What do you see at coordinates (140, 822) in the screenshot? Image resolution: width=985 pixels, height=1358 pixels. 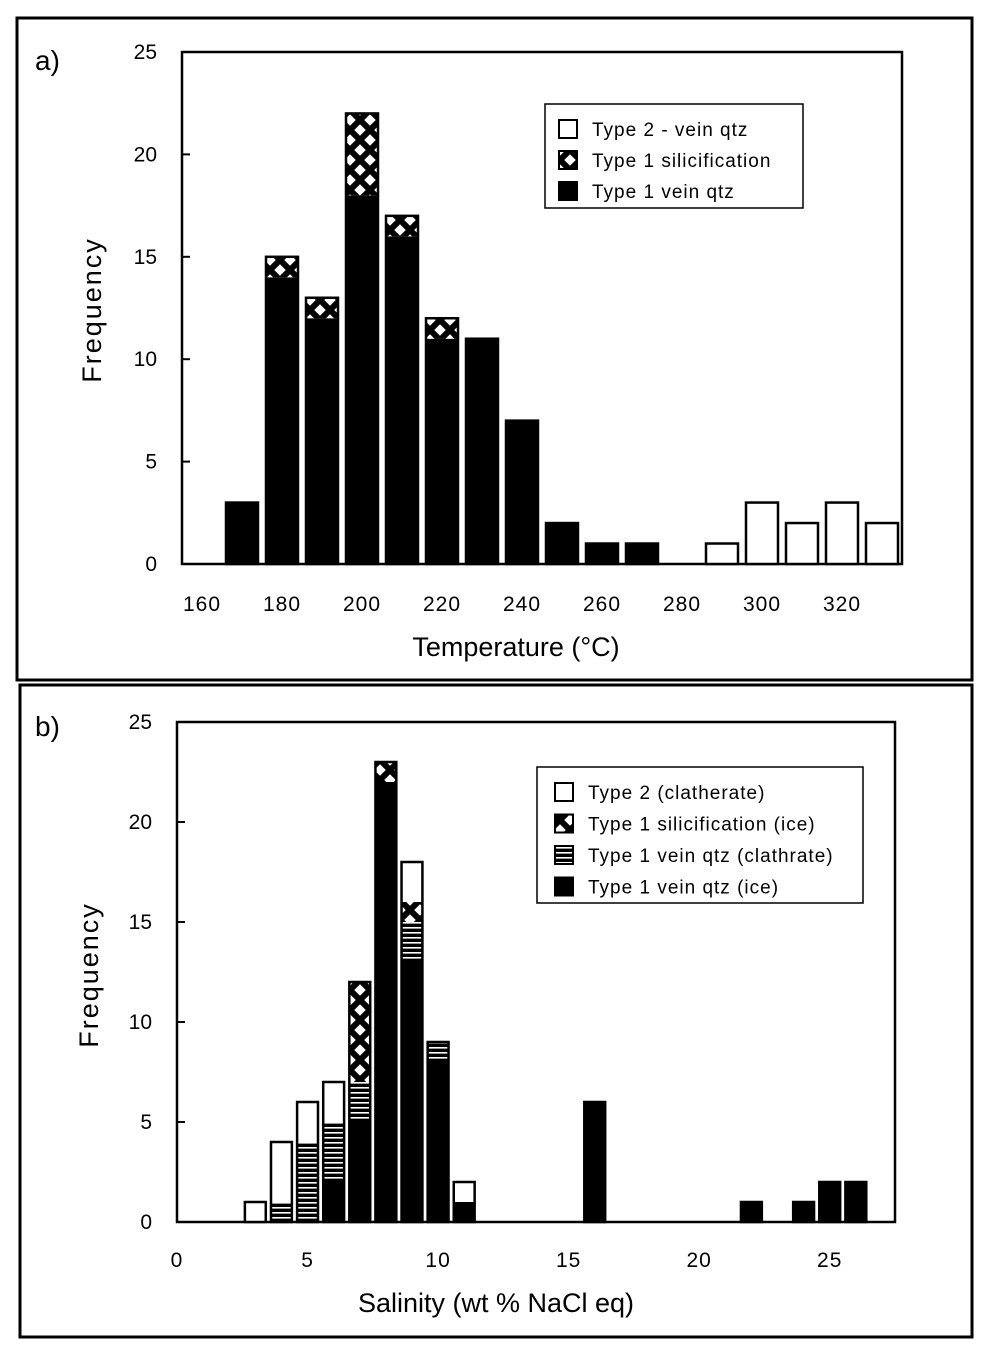 I see `y-tick-label: 20` at bounding box center [140, 822].